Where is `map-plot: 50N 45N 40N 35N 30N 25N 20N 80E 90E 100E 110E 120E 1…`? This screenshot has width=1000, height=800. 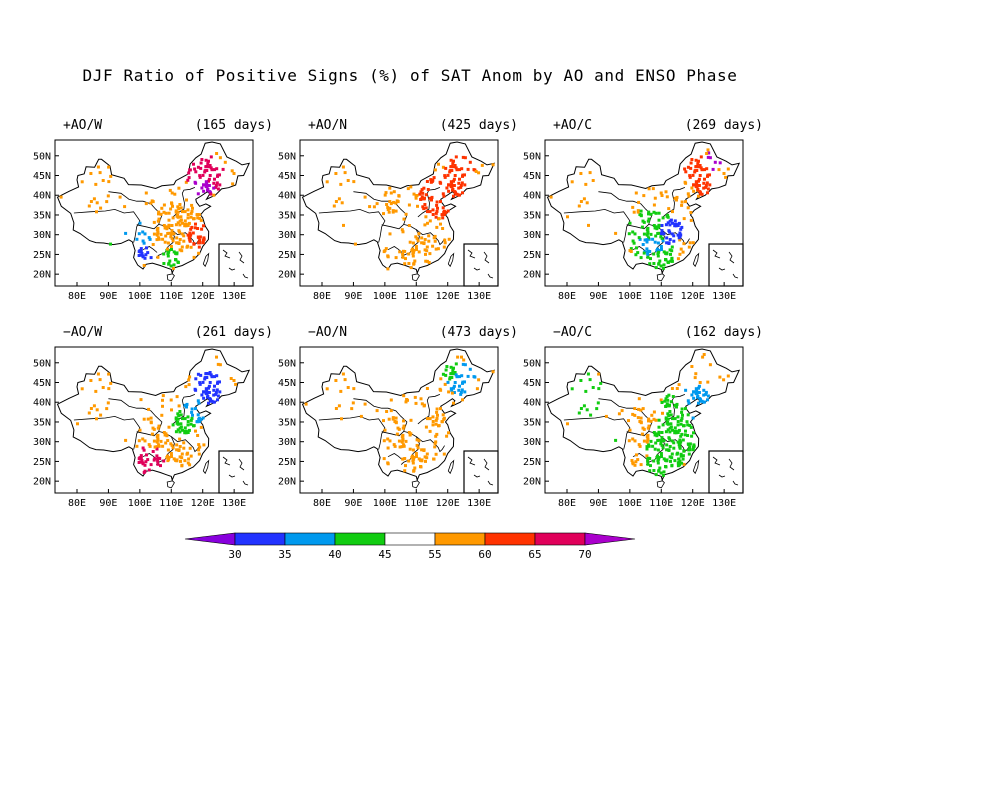
map-plot: 50N 45N 40N 35N 30N 25N 20N 80E 90E 100E 110E 120E 1… is located at coordinates (633, 220).